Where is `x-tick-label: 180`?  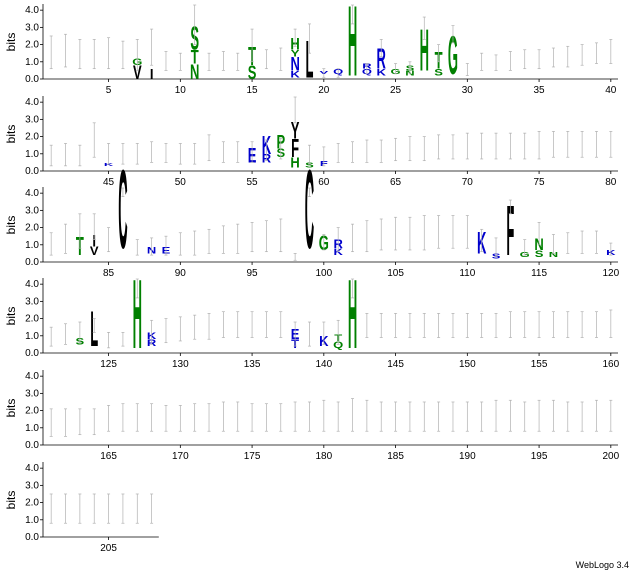
x-tick-label: 180 is located at coordinates (323, 456).